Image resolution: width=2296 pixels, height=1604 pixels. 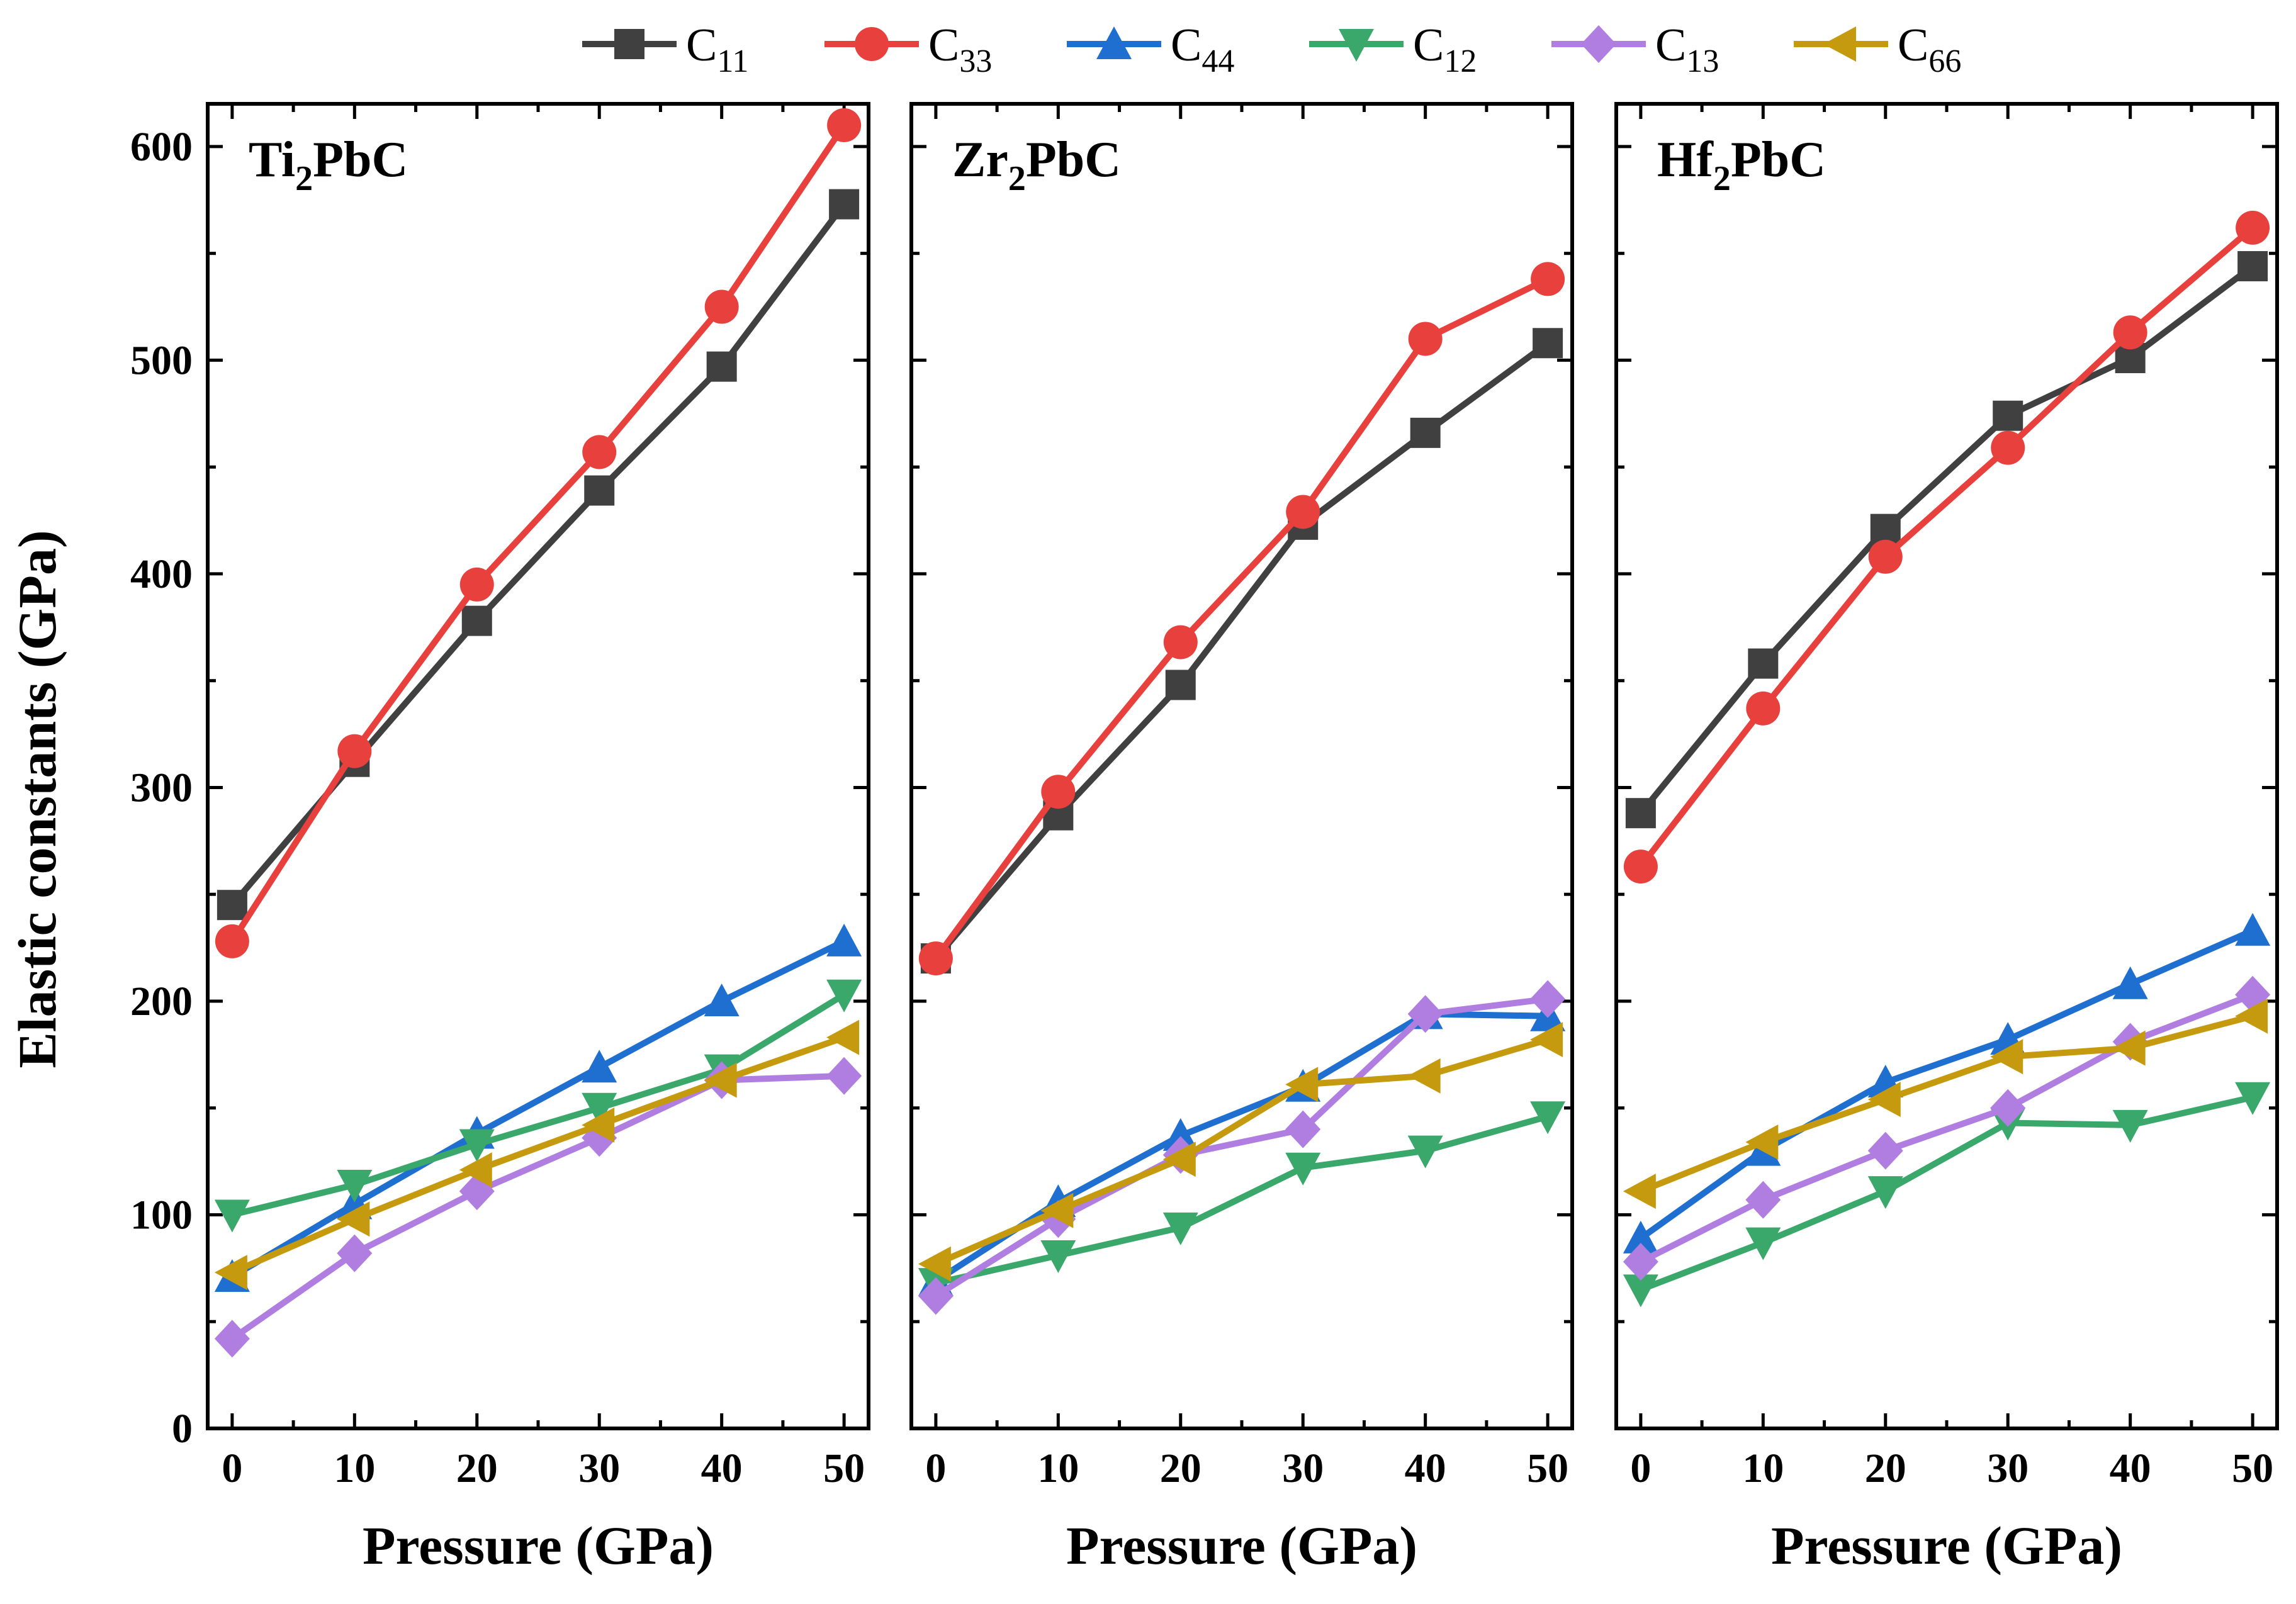 I want to click on legend-entry-c66: C66, so click(x=1878, y=50).